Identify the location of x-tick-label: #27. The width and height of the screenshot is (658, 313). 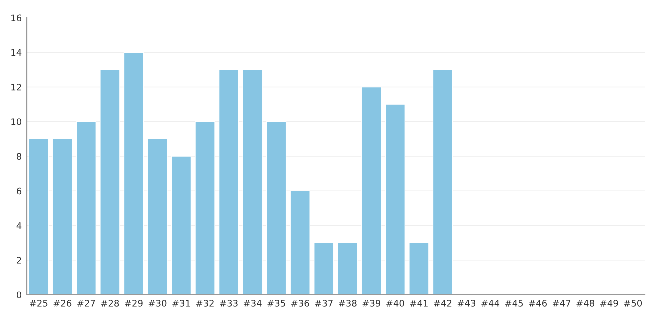
(87, 303).